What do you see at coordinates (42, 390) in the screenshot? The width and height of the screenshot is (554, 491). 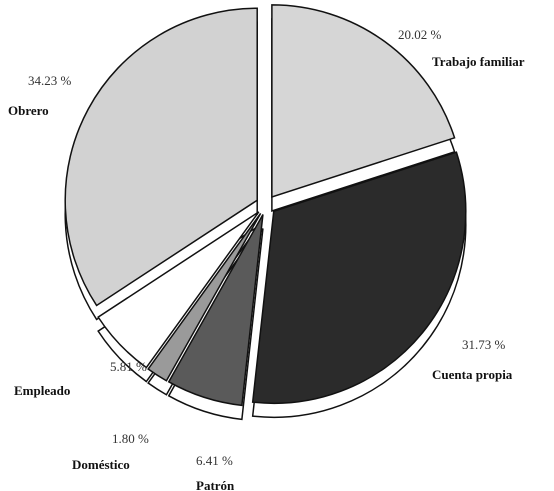 I see `category-label: Empleado` at bounding box center [42, 390].